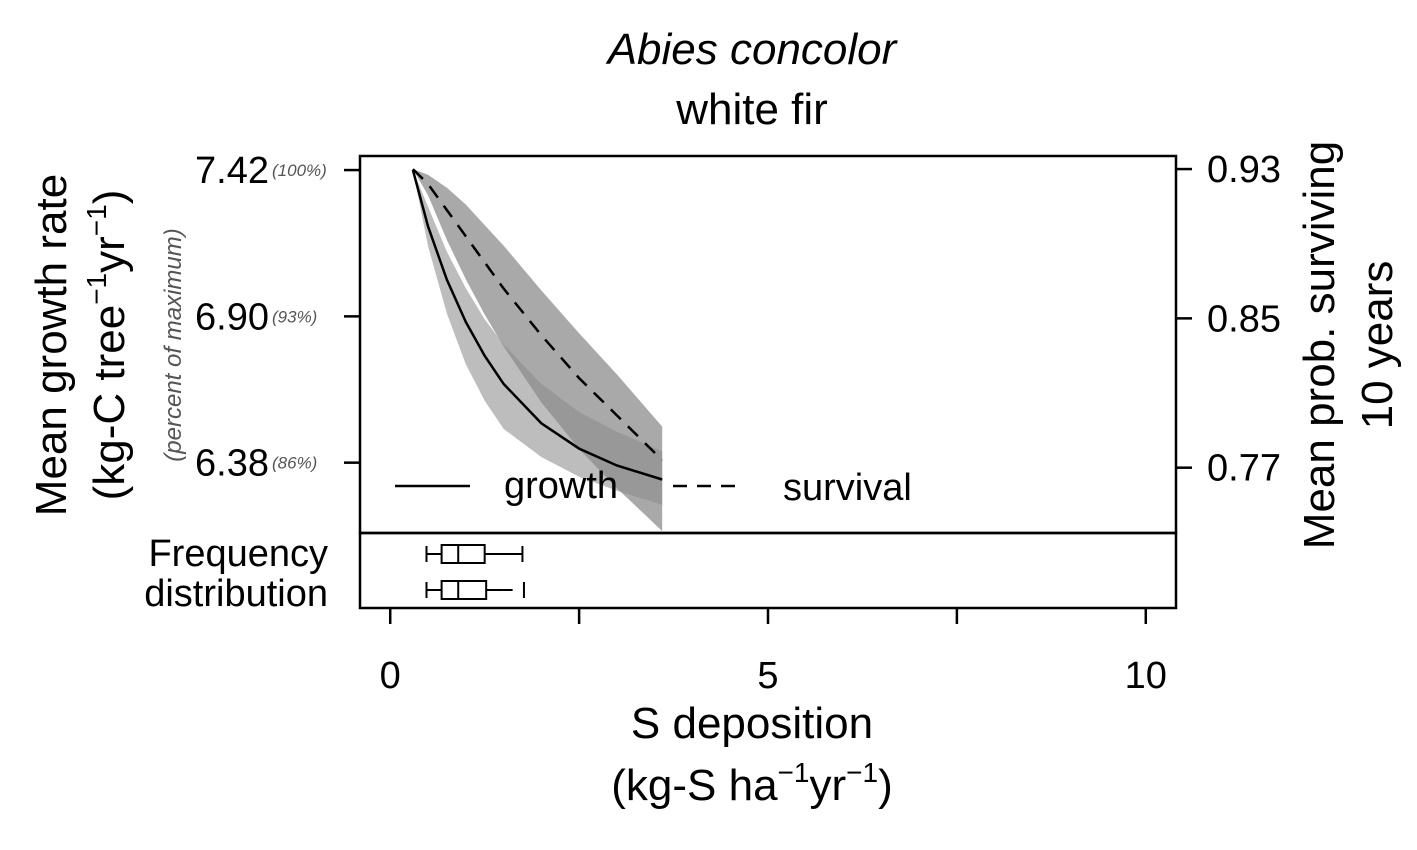 The width and height of the screenshot is (1417, 850). I want to click on x-tick-label: 5, so click(767, 676).